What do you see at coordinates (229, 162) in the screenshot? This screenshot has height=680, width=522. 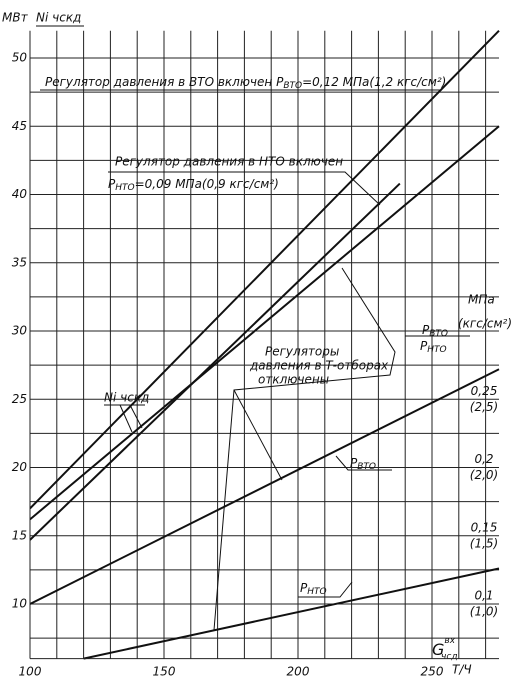 I see `annotation: Регулятор давления в НТО включен` at bounding box center [229, 162].